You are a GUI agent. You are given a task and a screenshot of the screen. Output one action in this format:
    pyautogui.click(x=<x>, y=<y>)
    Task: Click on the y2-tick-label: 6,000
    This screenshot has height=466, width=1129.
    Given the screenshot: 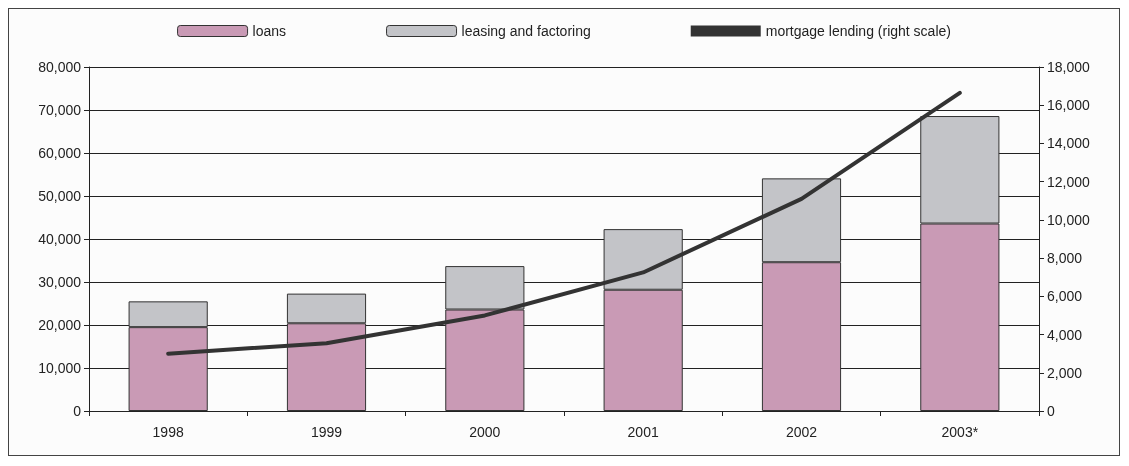 What is the action you would take?
    pyautogui.click(x=1065, y=296)
    